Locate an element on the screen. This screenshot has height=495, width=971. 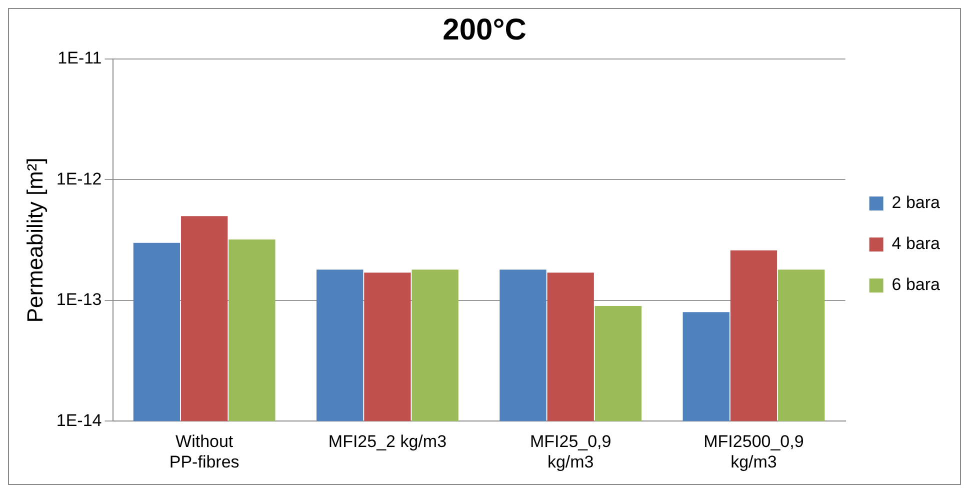
legend-label: 6 bara is located at coordinates (916, 284).